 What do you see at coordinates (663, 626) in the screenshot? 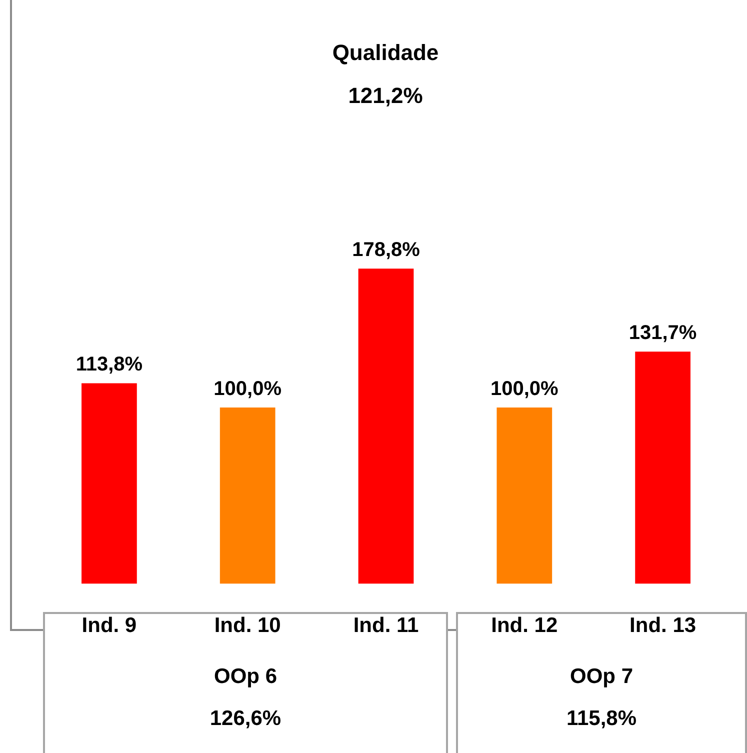
I see `x-tick-label: Ind. 13` at bounding box center [663, 626].